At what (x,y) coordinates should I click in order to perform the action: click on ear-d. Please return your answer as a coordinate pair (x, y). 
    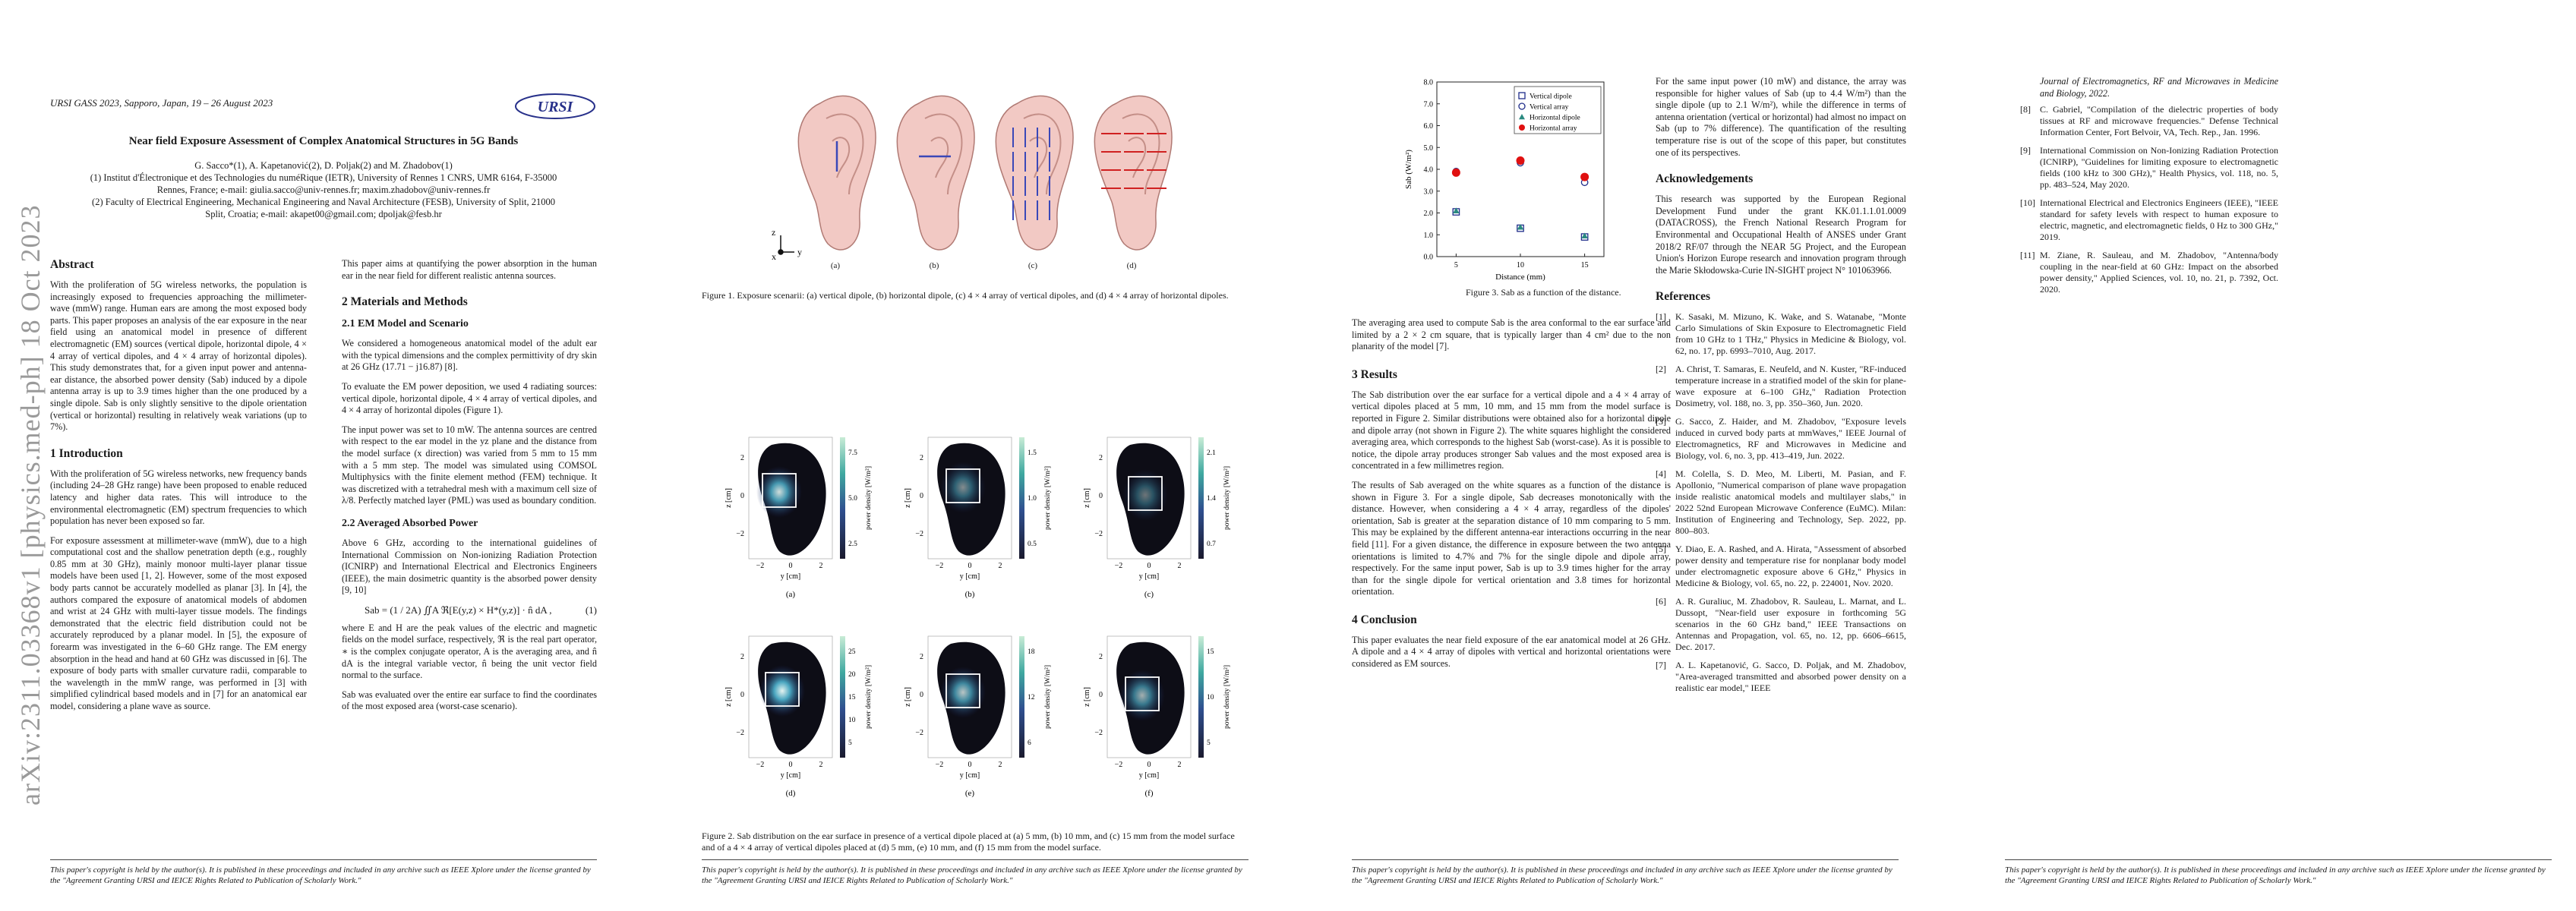
    Looking at the image, I should click on (1133, 173).